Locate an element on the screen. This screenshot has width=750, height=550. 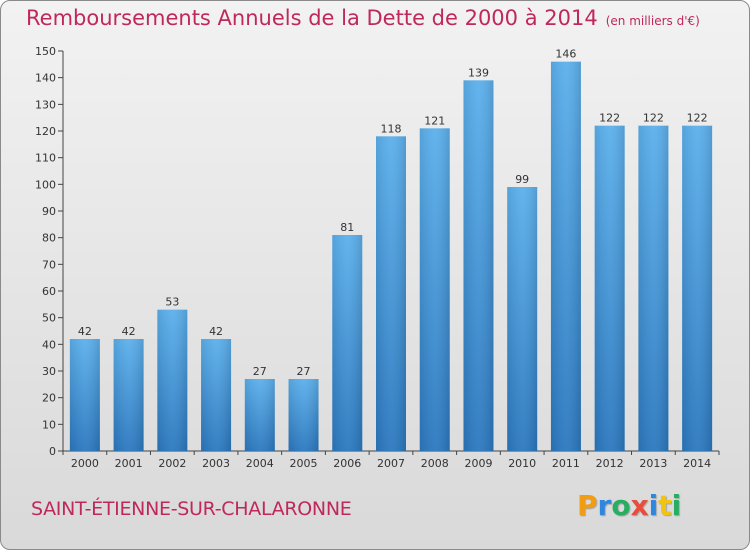
x-tick-label: 2010 is located at coordinates (522, 463).